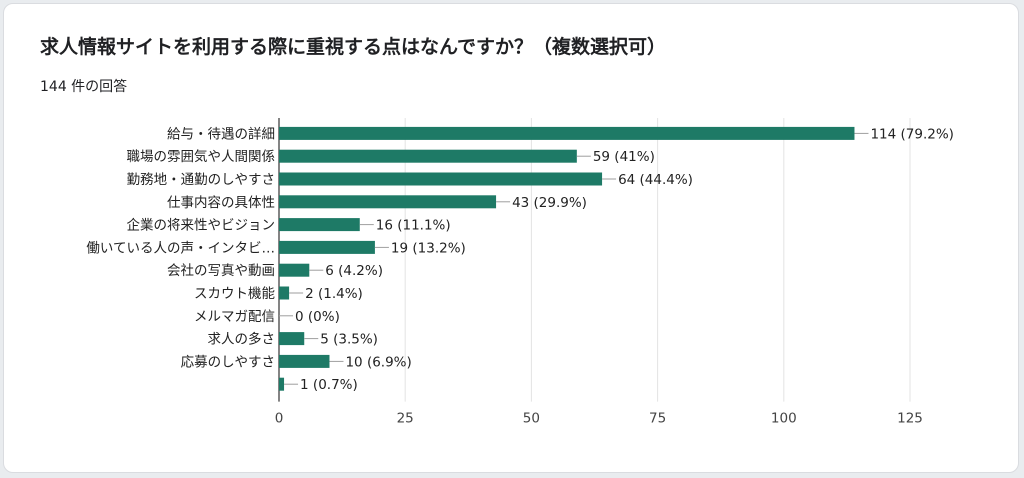  Describe the element at coordinates (317, 317) in the screenshot. I see `value-label: 0 (0%)` at that location.